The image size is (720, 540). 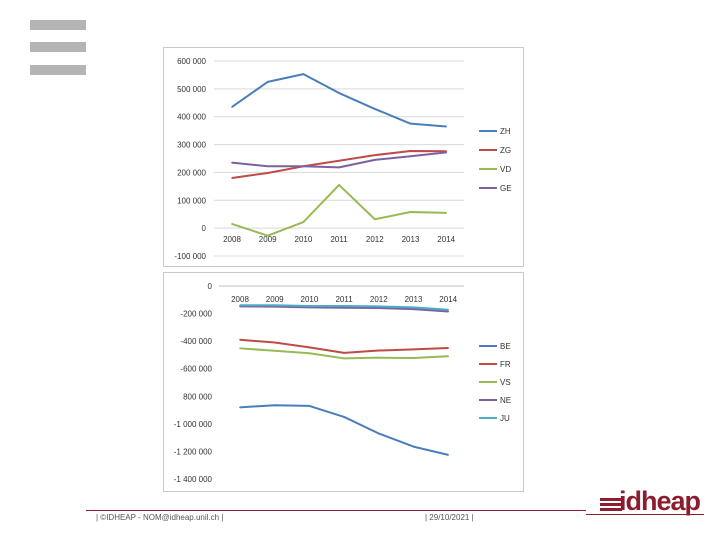 I want to click on y-tick-label: 300 000, so click(x=191, y=145).